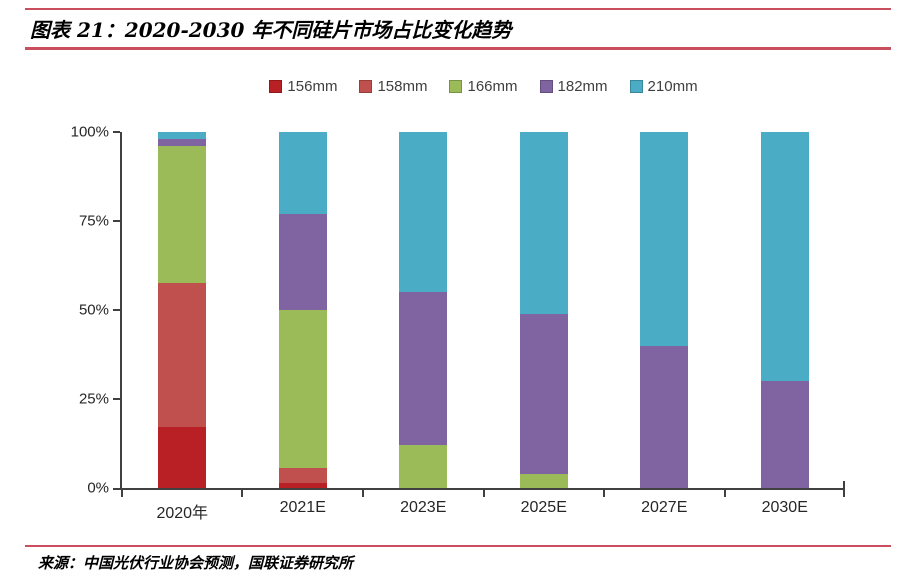  I want to click on bar-segment-2020年-166mm, so click(182, 215).